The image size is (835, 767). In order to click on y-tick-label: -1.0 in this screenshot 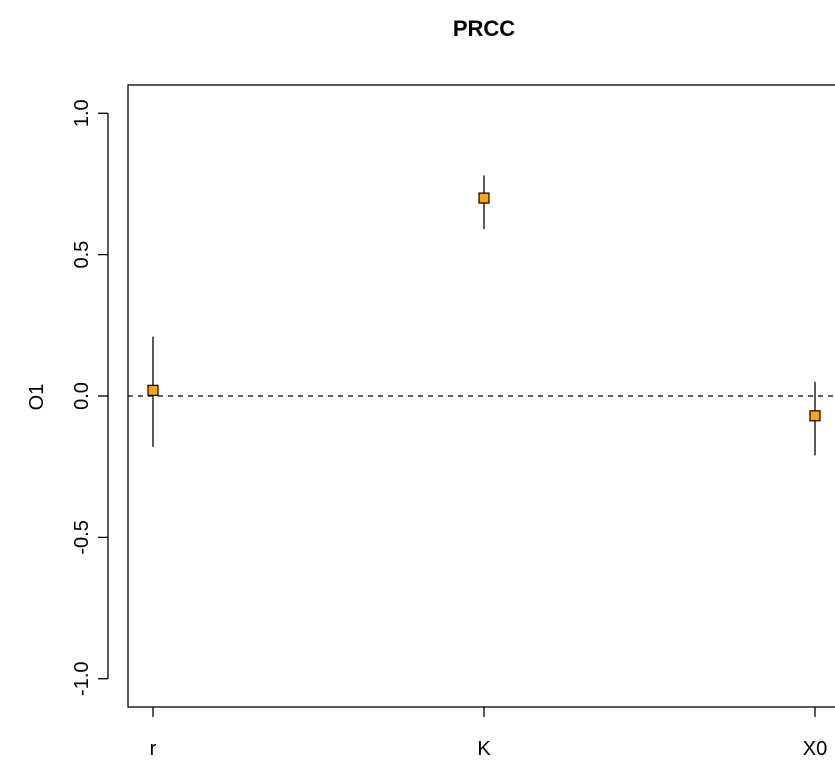, I will do `click(82, 678)`.